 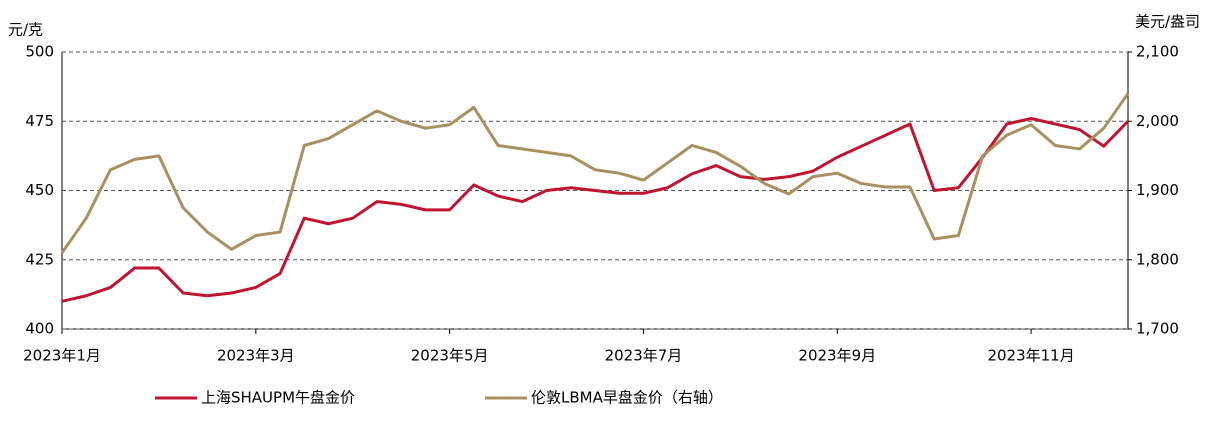 What do you see at coordinates (1157, 121) in the screenshot?
I see `y2-tick-label: 2,000` at bounding box center [1157, 121].